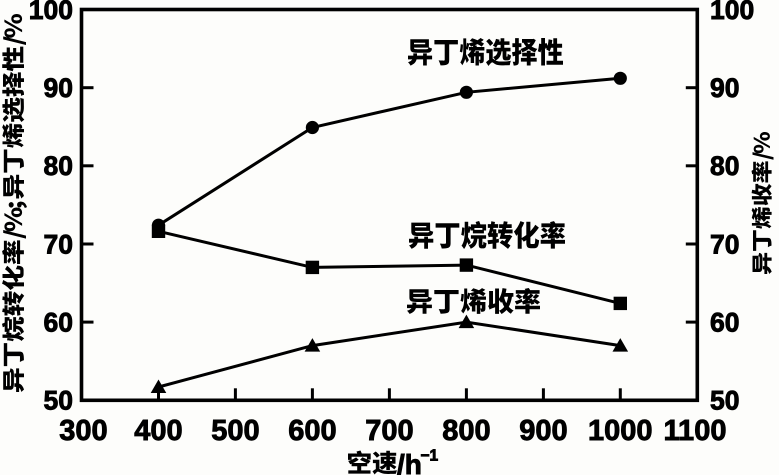  Describe the element at coordinates (695, 431) in the screenshot. I see `svg-text: 1100` at that location.